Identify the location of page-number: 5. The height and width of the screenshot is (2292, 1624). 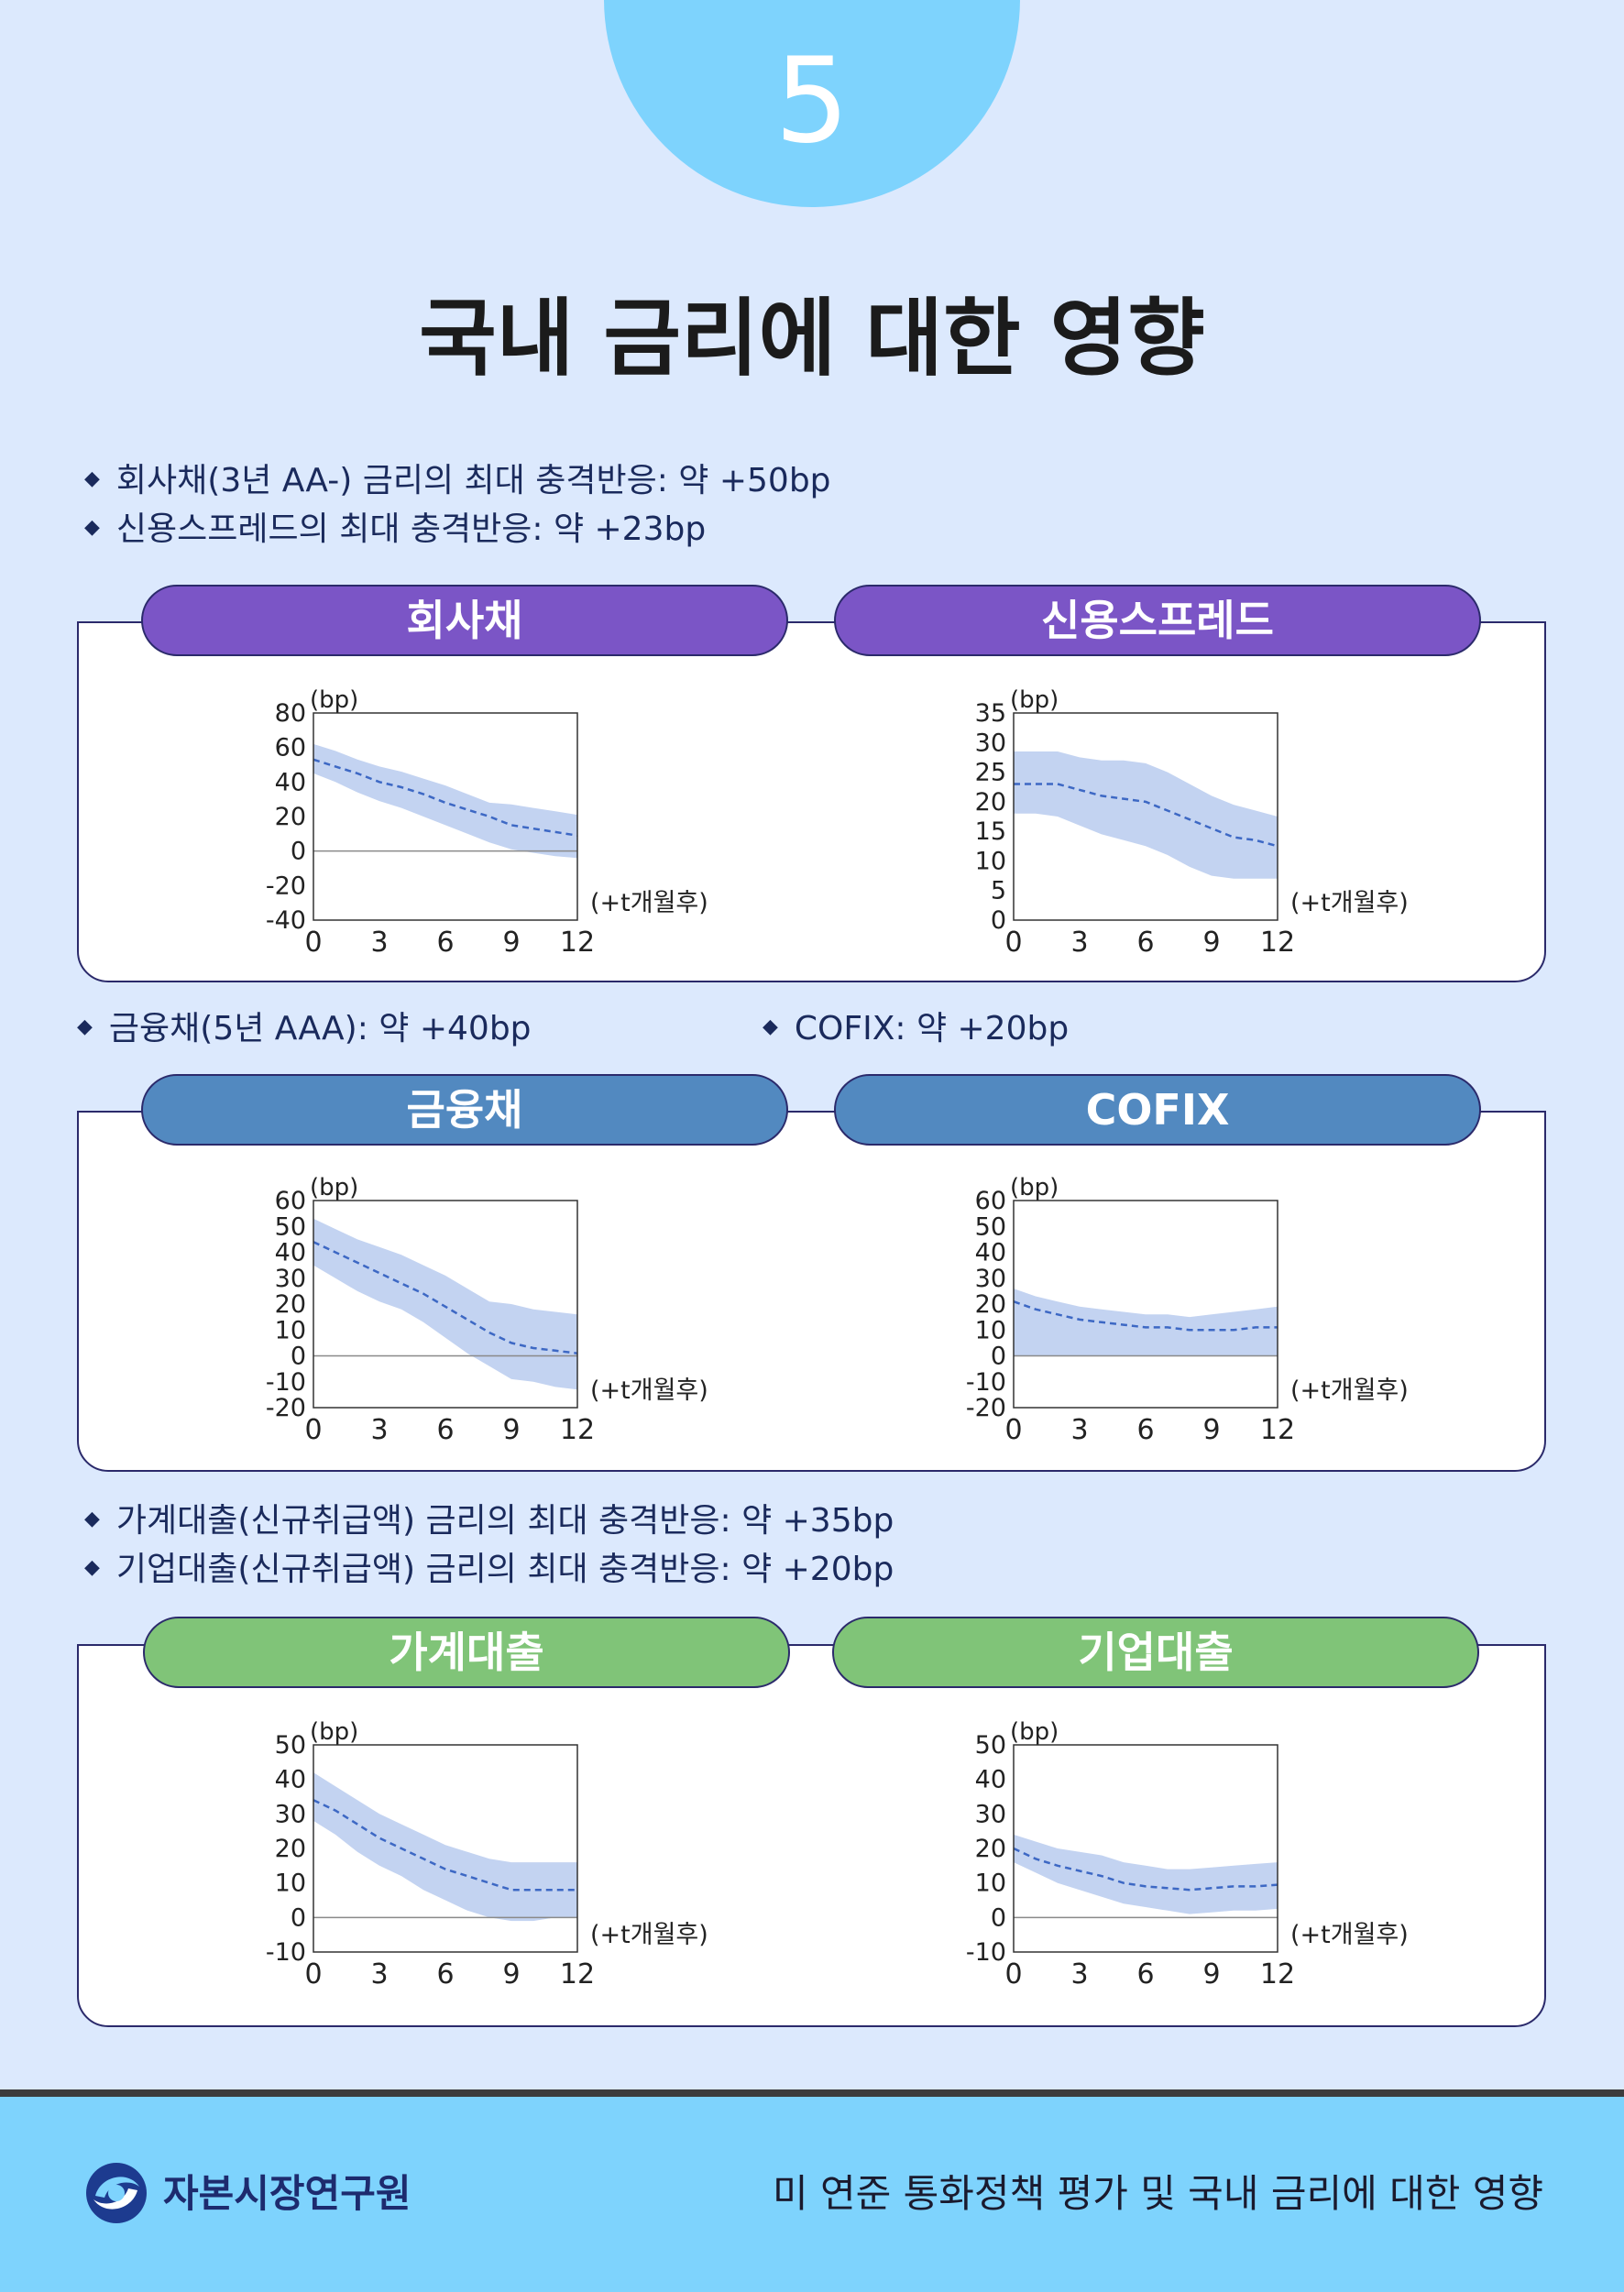
(812, 101).